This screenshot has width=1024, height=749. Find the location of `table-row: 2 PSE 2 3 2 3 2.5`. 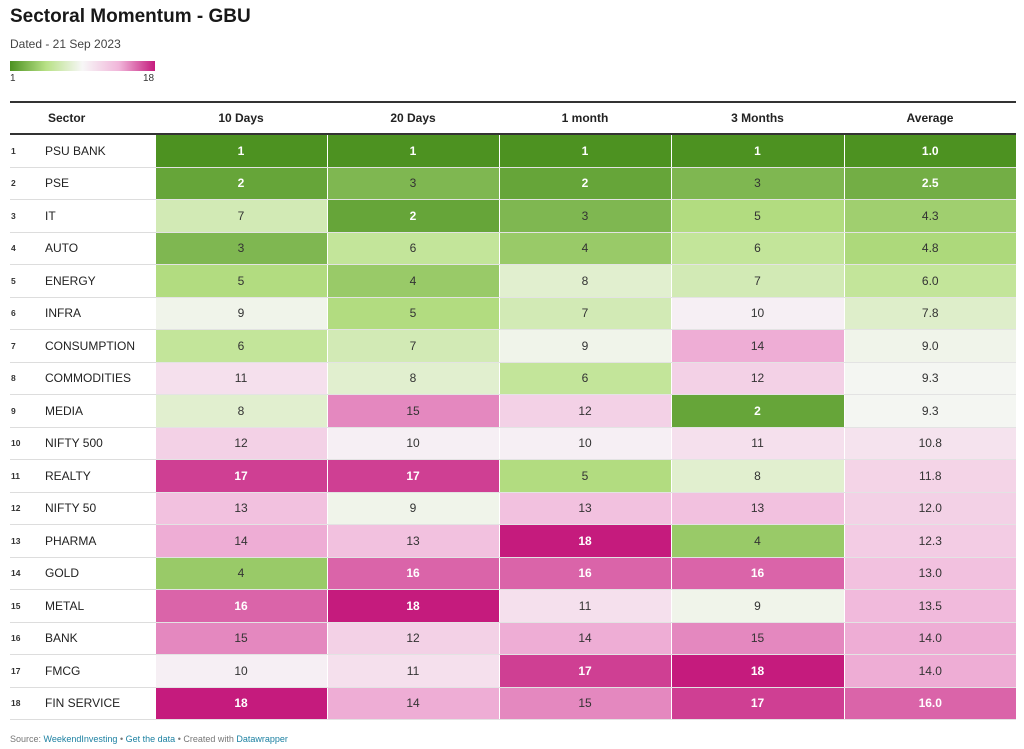

table-row: 2 PSE 2 3 2 3 2.5 is located at coordinates (513, 183).